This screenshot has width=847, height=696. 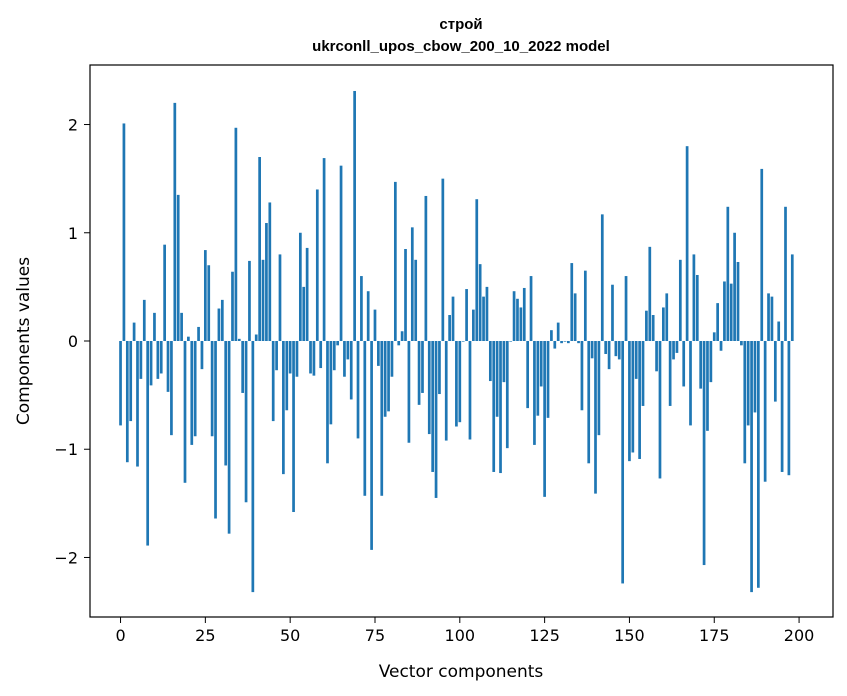 I want to click on y-tick-label-2: 2, so click(x=73, y=125).